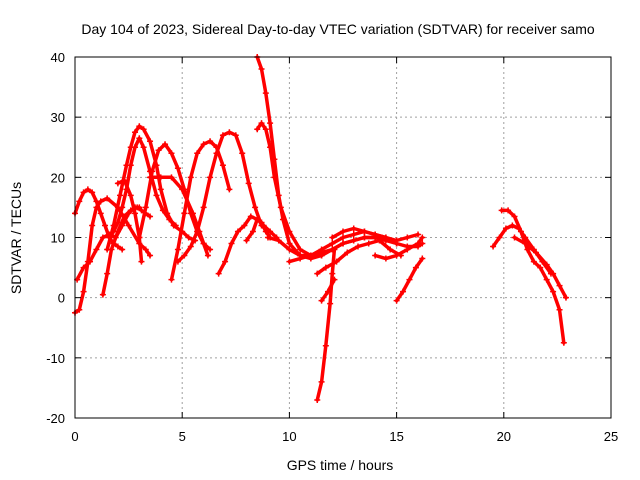 This screenshot has height=480, width=640. I want to click on y-tick-label: -20, so click(55, 418).